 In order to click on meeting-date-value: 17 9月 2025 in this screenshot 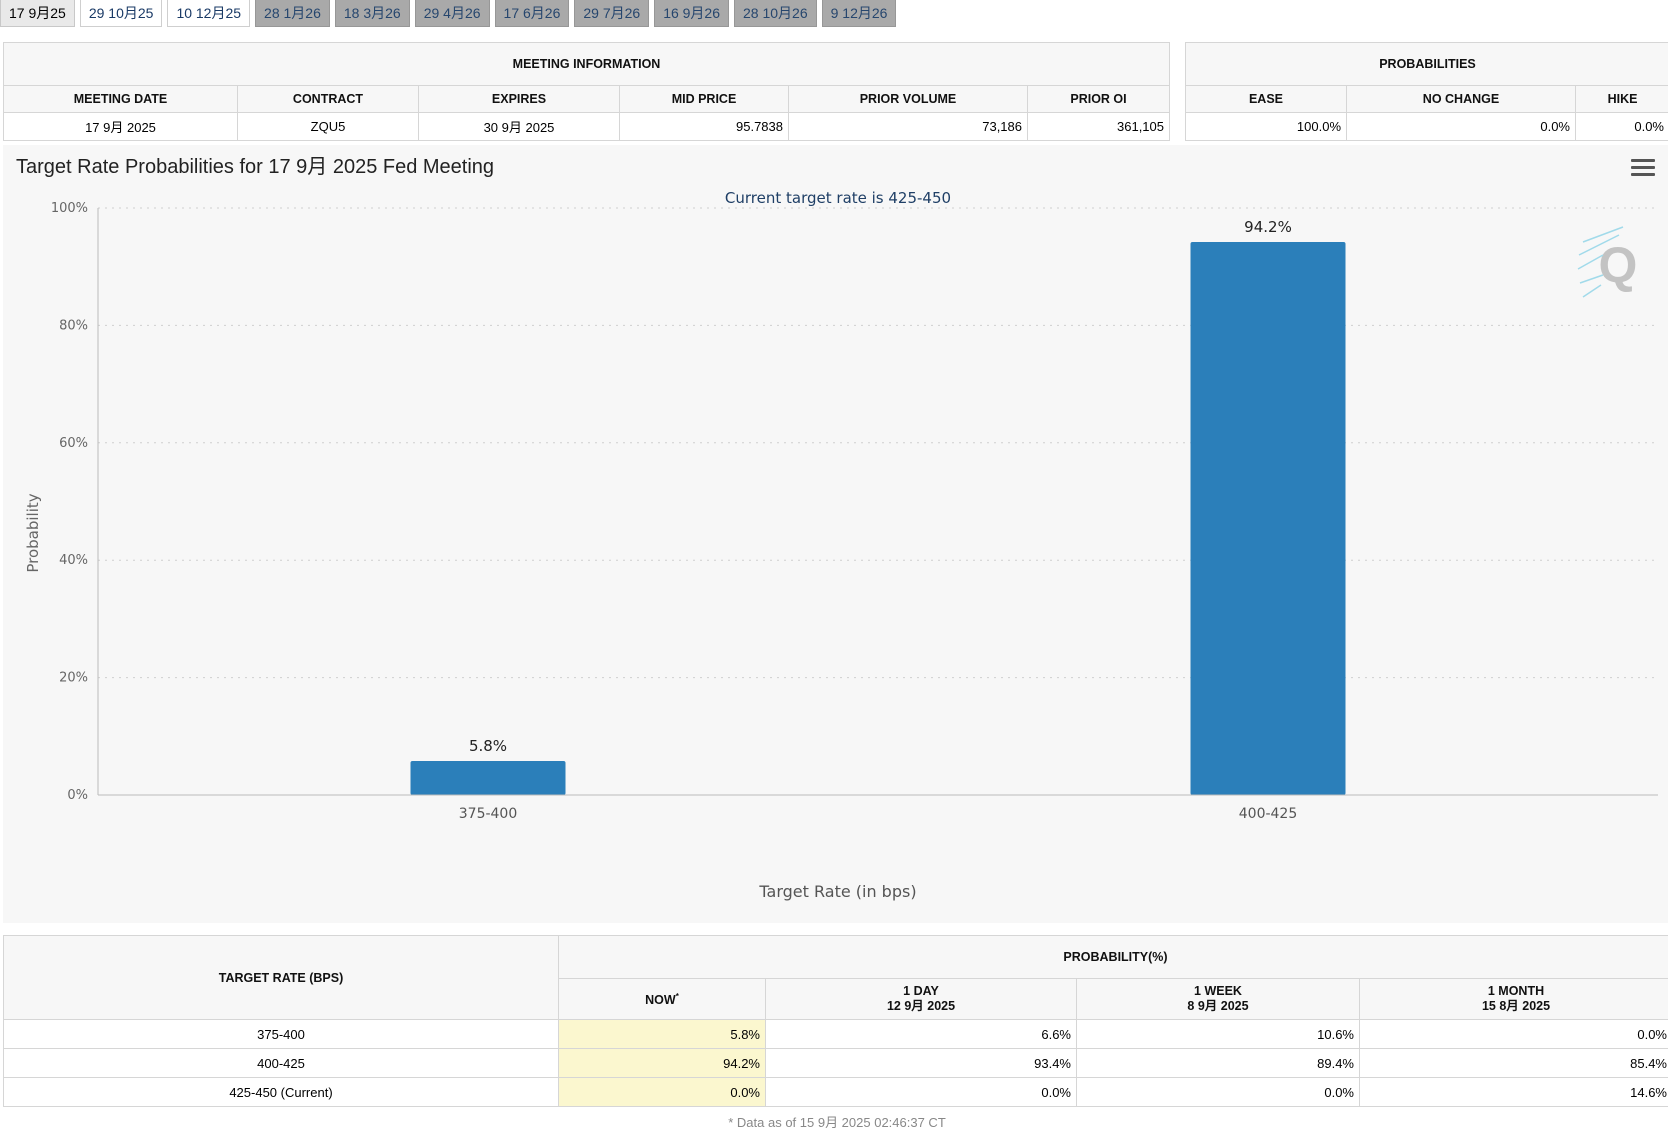, I will do `click(121, 127)`.